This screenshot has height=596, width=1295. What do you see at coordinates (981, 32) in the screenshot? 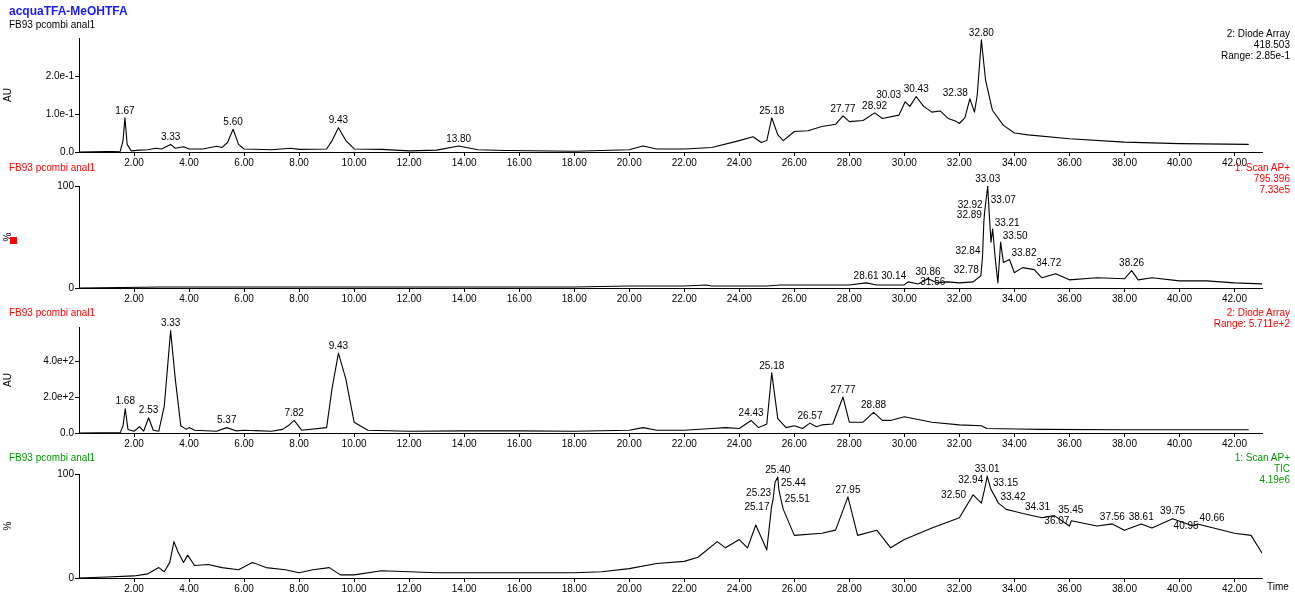
I see `annotation: 32.80` at bounding box center [981, 32].